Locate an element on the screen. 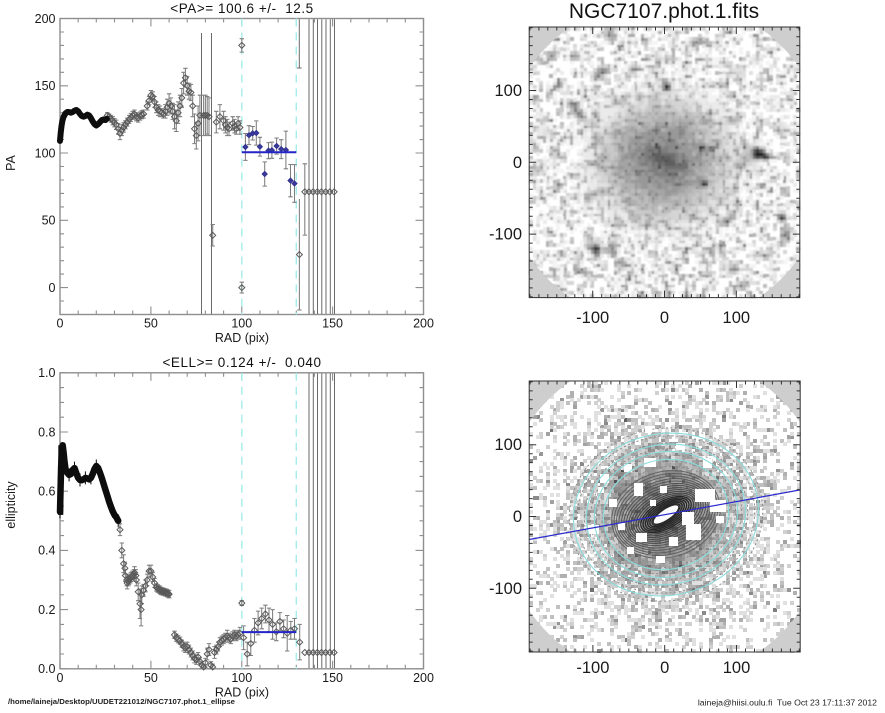  svg-text: PA is located at coordinates (11, 162).